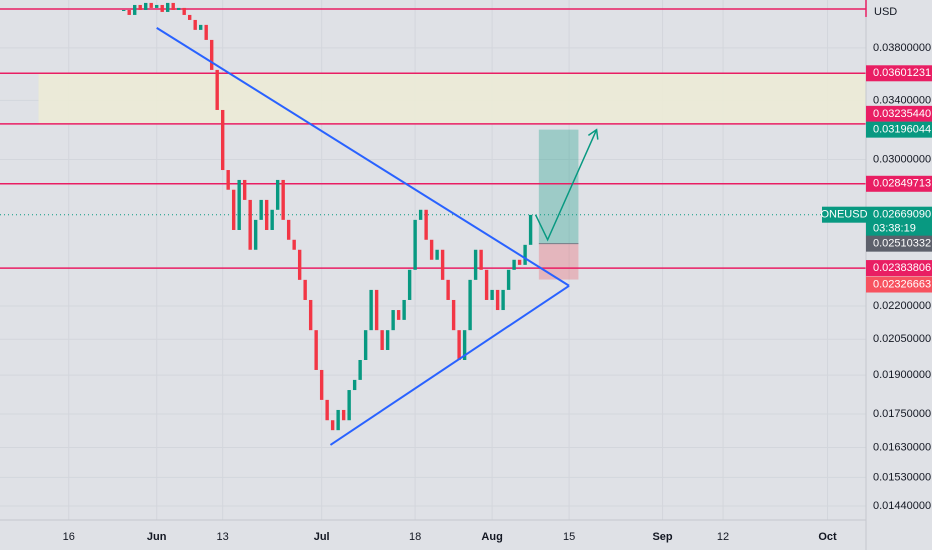 The image size is (932, 550). I want to click on trend-line, so click(449, 365).